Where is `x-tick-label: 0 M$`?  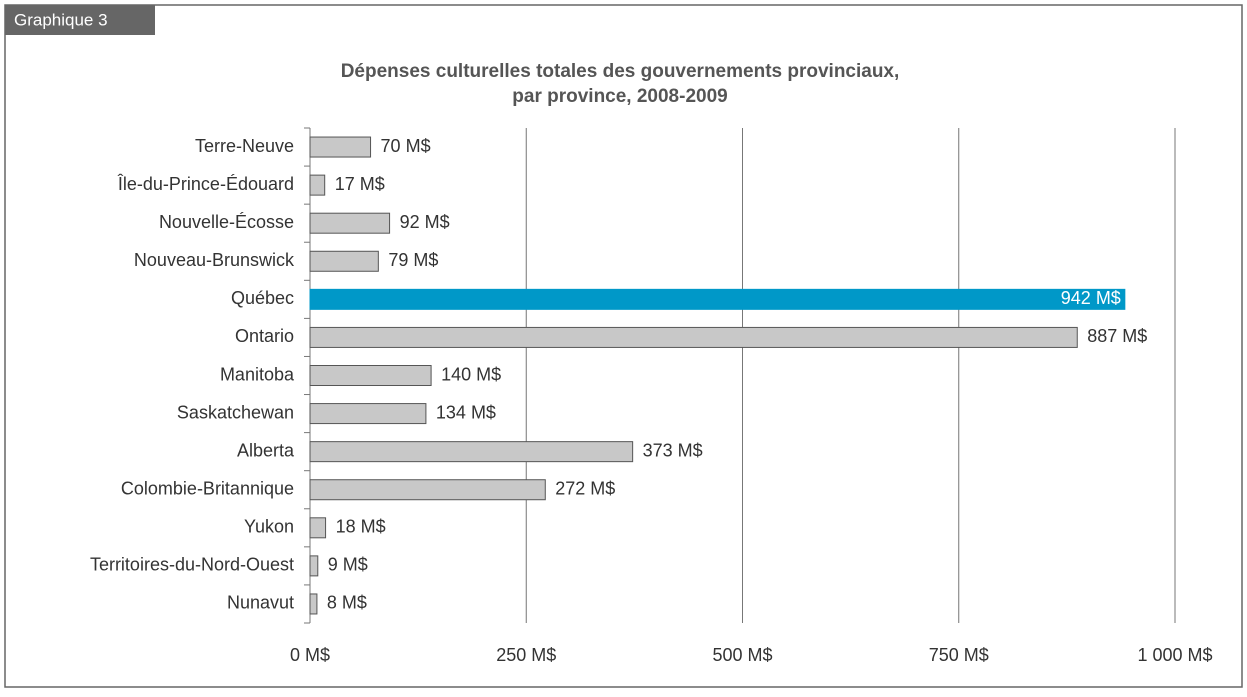 x-tick-label: 0 M$ is located at coordinates (310, 655).